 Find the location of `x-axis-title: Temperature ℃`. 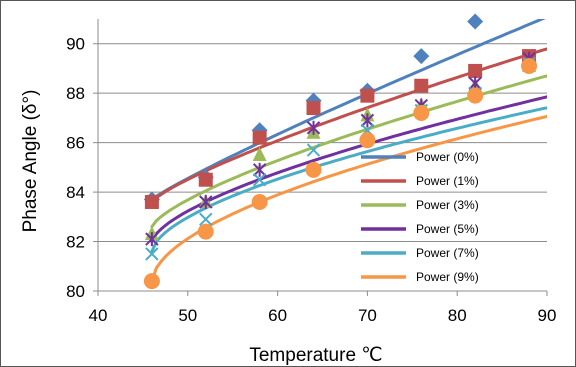

x-axis-title: Temperature ℃ is located at coordinates (315, 355).